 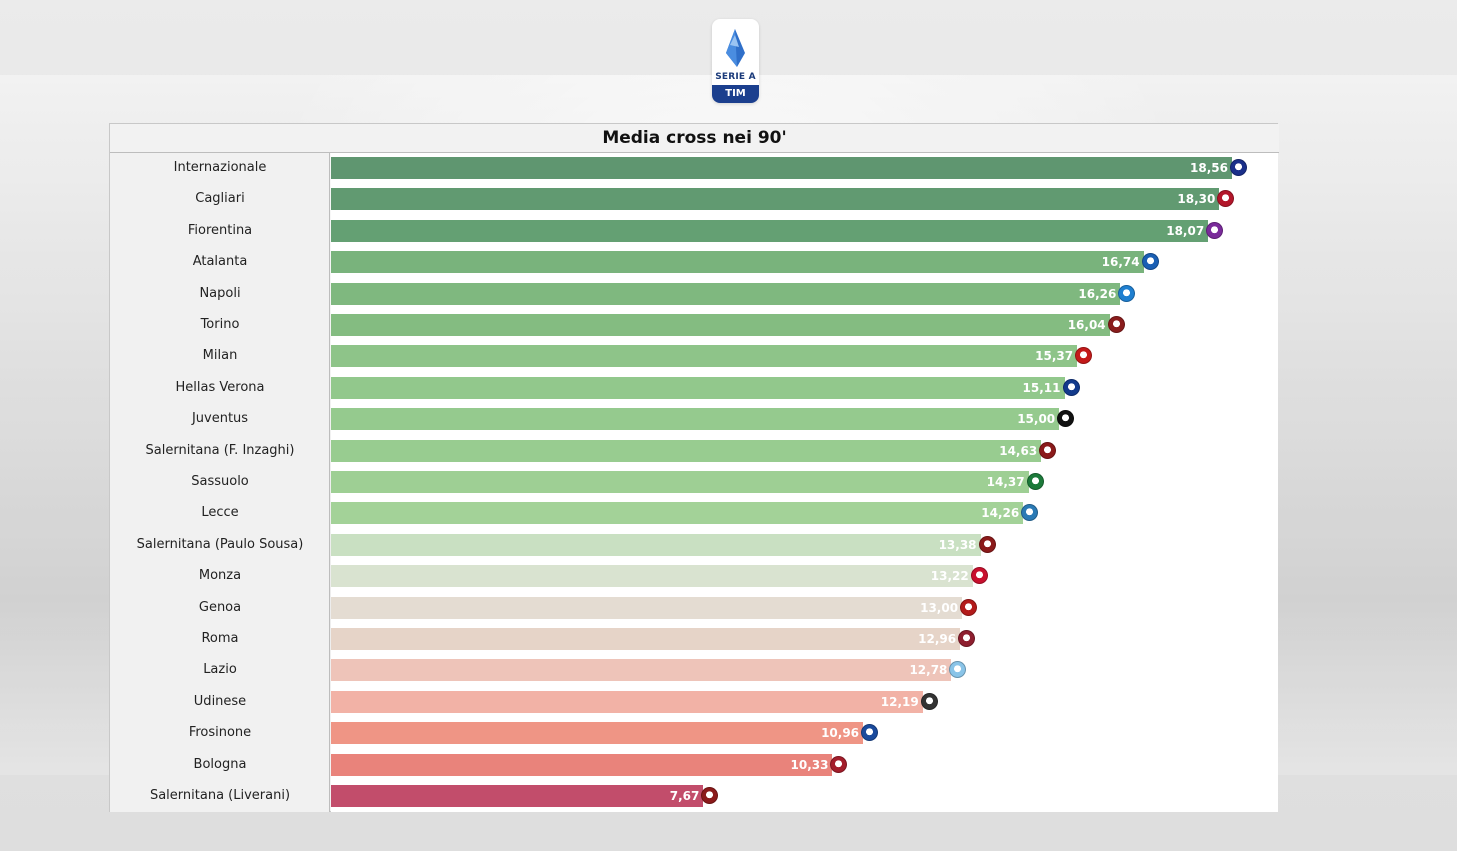 I want to click on value-label: 12,19, so click(x=899, y=701).